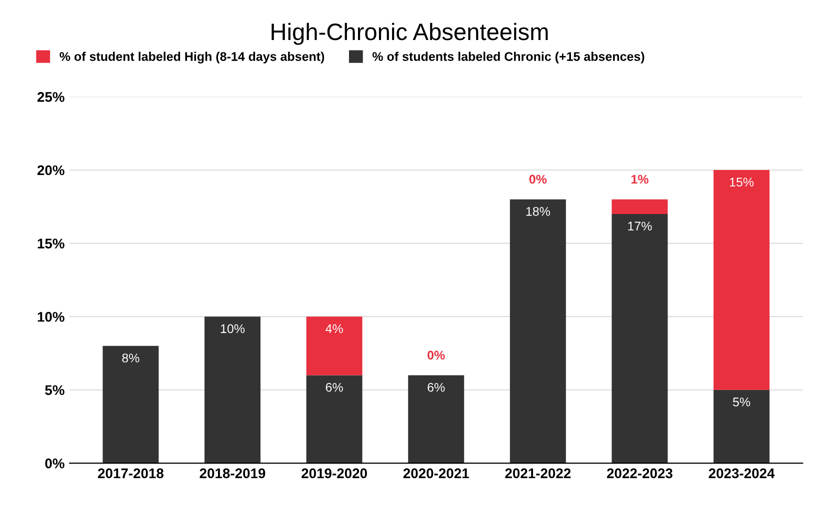  I want to click on x-tick-label: 2019-2020, so click(334, 473).